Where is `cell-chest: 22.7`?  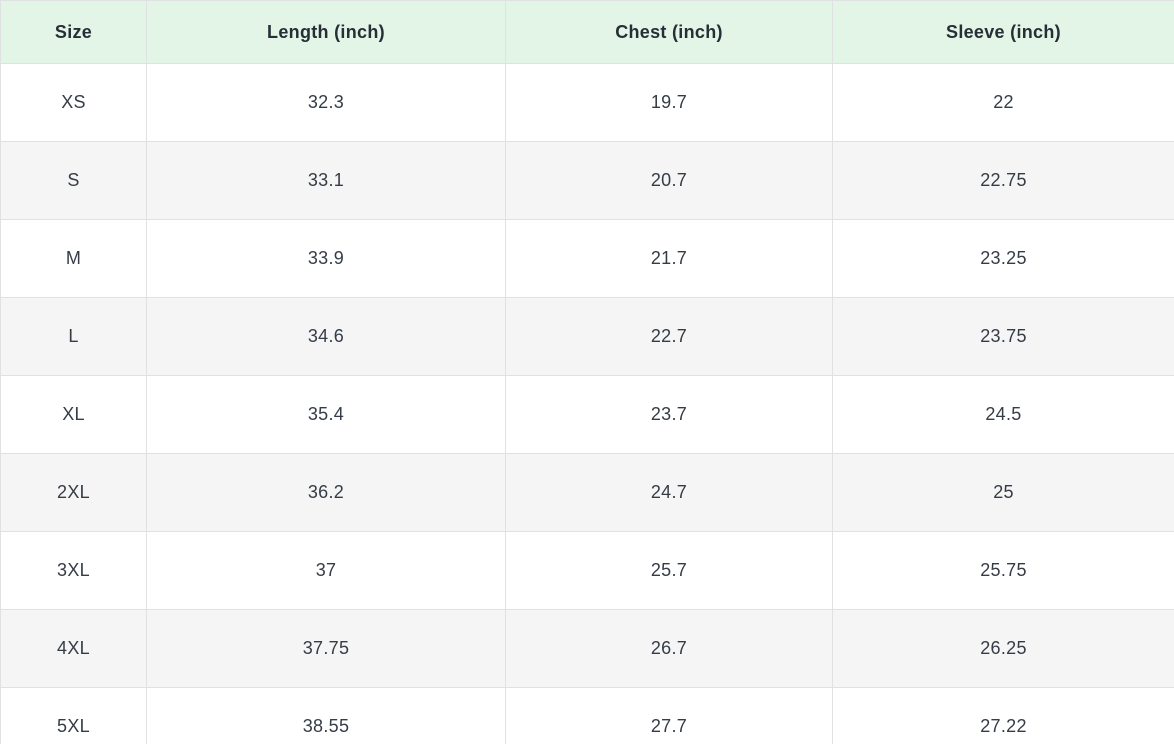
cell-chest: 22.7 is located at coordinates (669, 336).